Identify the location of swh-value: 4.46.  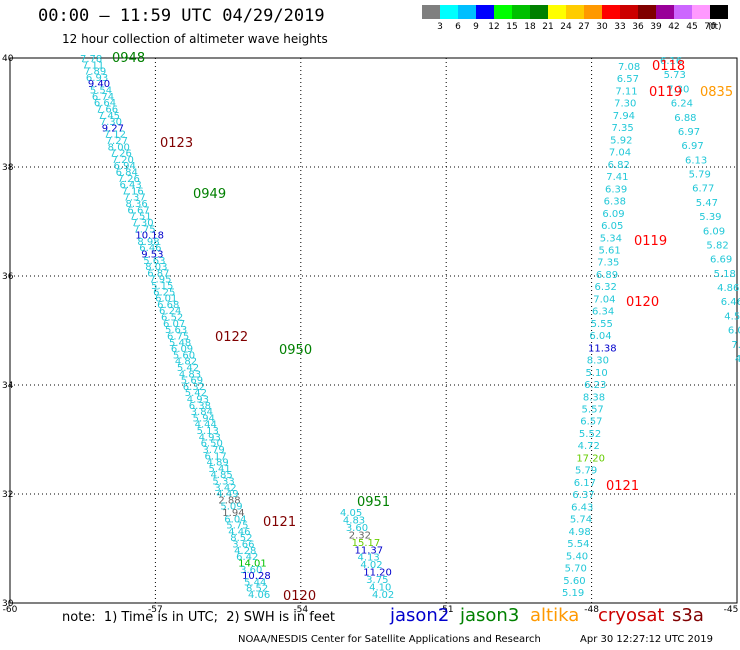
(239, 532).